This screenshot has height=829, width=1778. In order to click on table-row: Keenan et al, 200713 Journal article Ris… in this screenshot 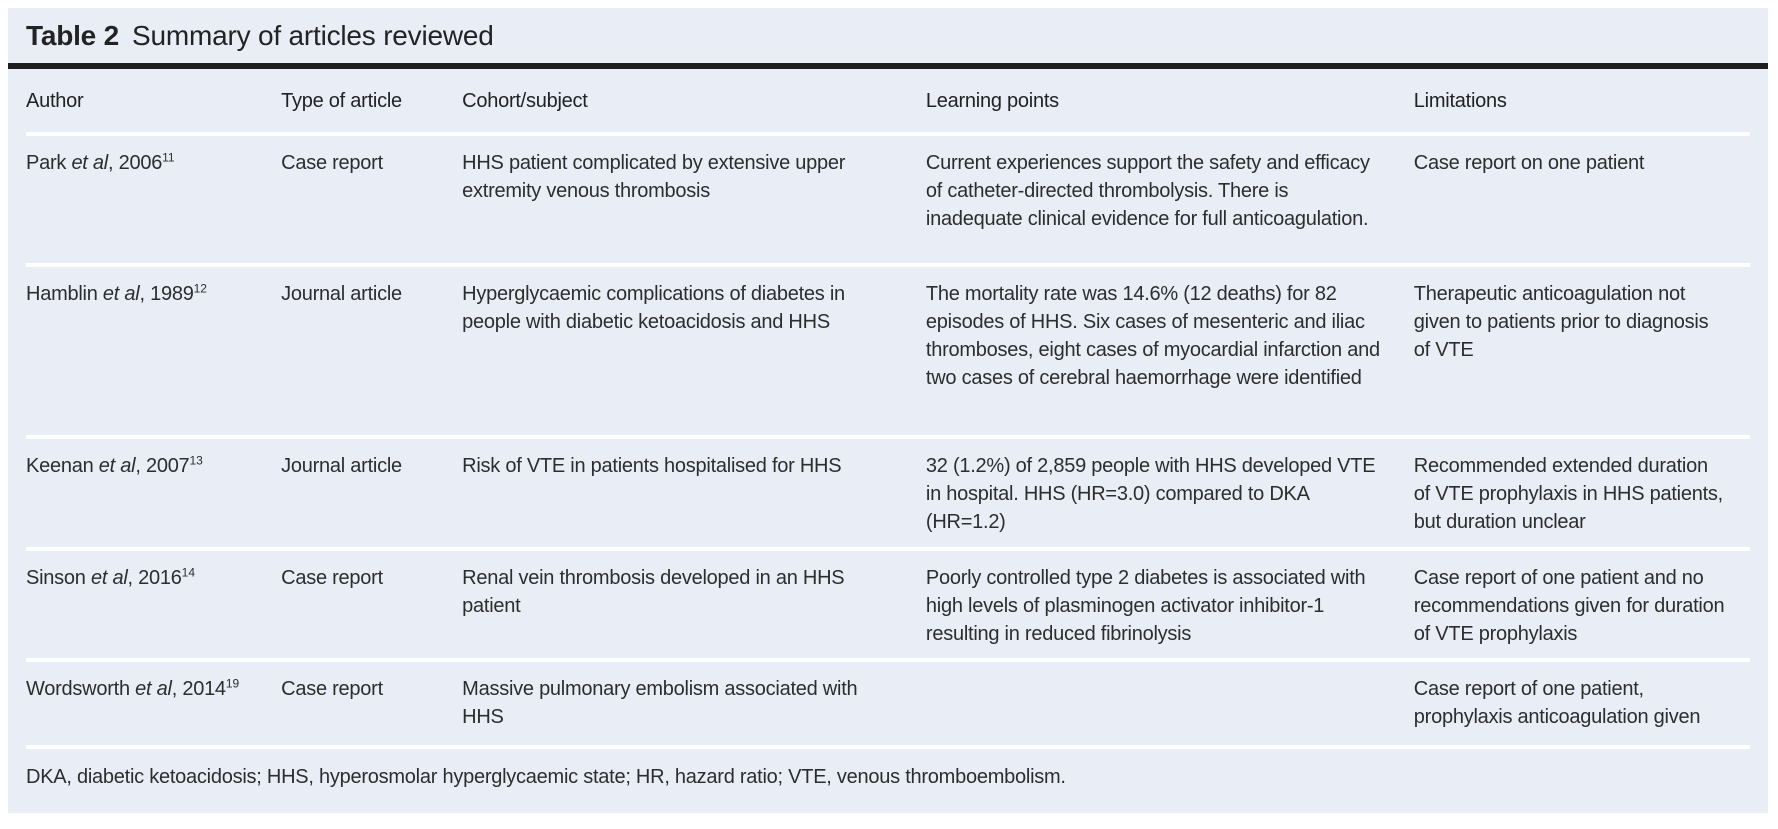, I will do `click(888, 491)`.